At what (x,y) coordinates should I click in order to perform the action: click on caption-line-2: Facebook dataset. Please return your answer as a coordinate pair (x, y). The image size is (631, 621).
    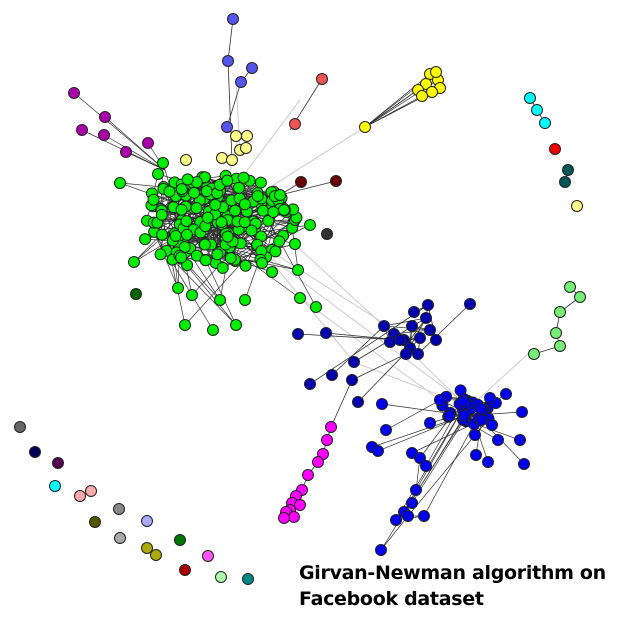
    Looking at the image, I should click on (391, 599).